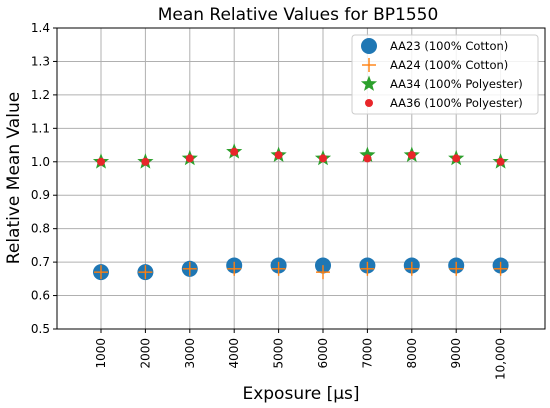 This screenshot has width=550, height=408. Describe the element at coordinates (449, 46) in the screenshot. I see `legend-label-aa23: AA23 (100% Cotton)` at that location.